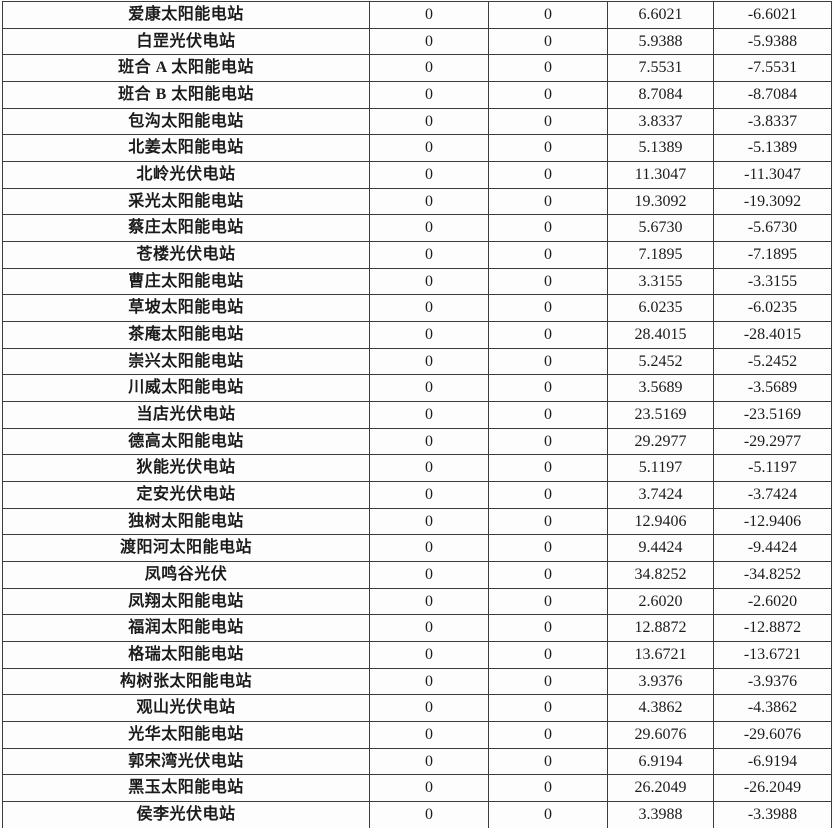  I want to click on negative-value-cell: -12.8872, so click(772, 628).